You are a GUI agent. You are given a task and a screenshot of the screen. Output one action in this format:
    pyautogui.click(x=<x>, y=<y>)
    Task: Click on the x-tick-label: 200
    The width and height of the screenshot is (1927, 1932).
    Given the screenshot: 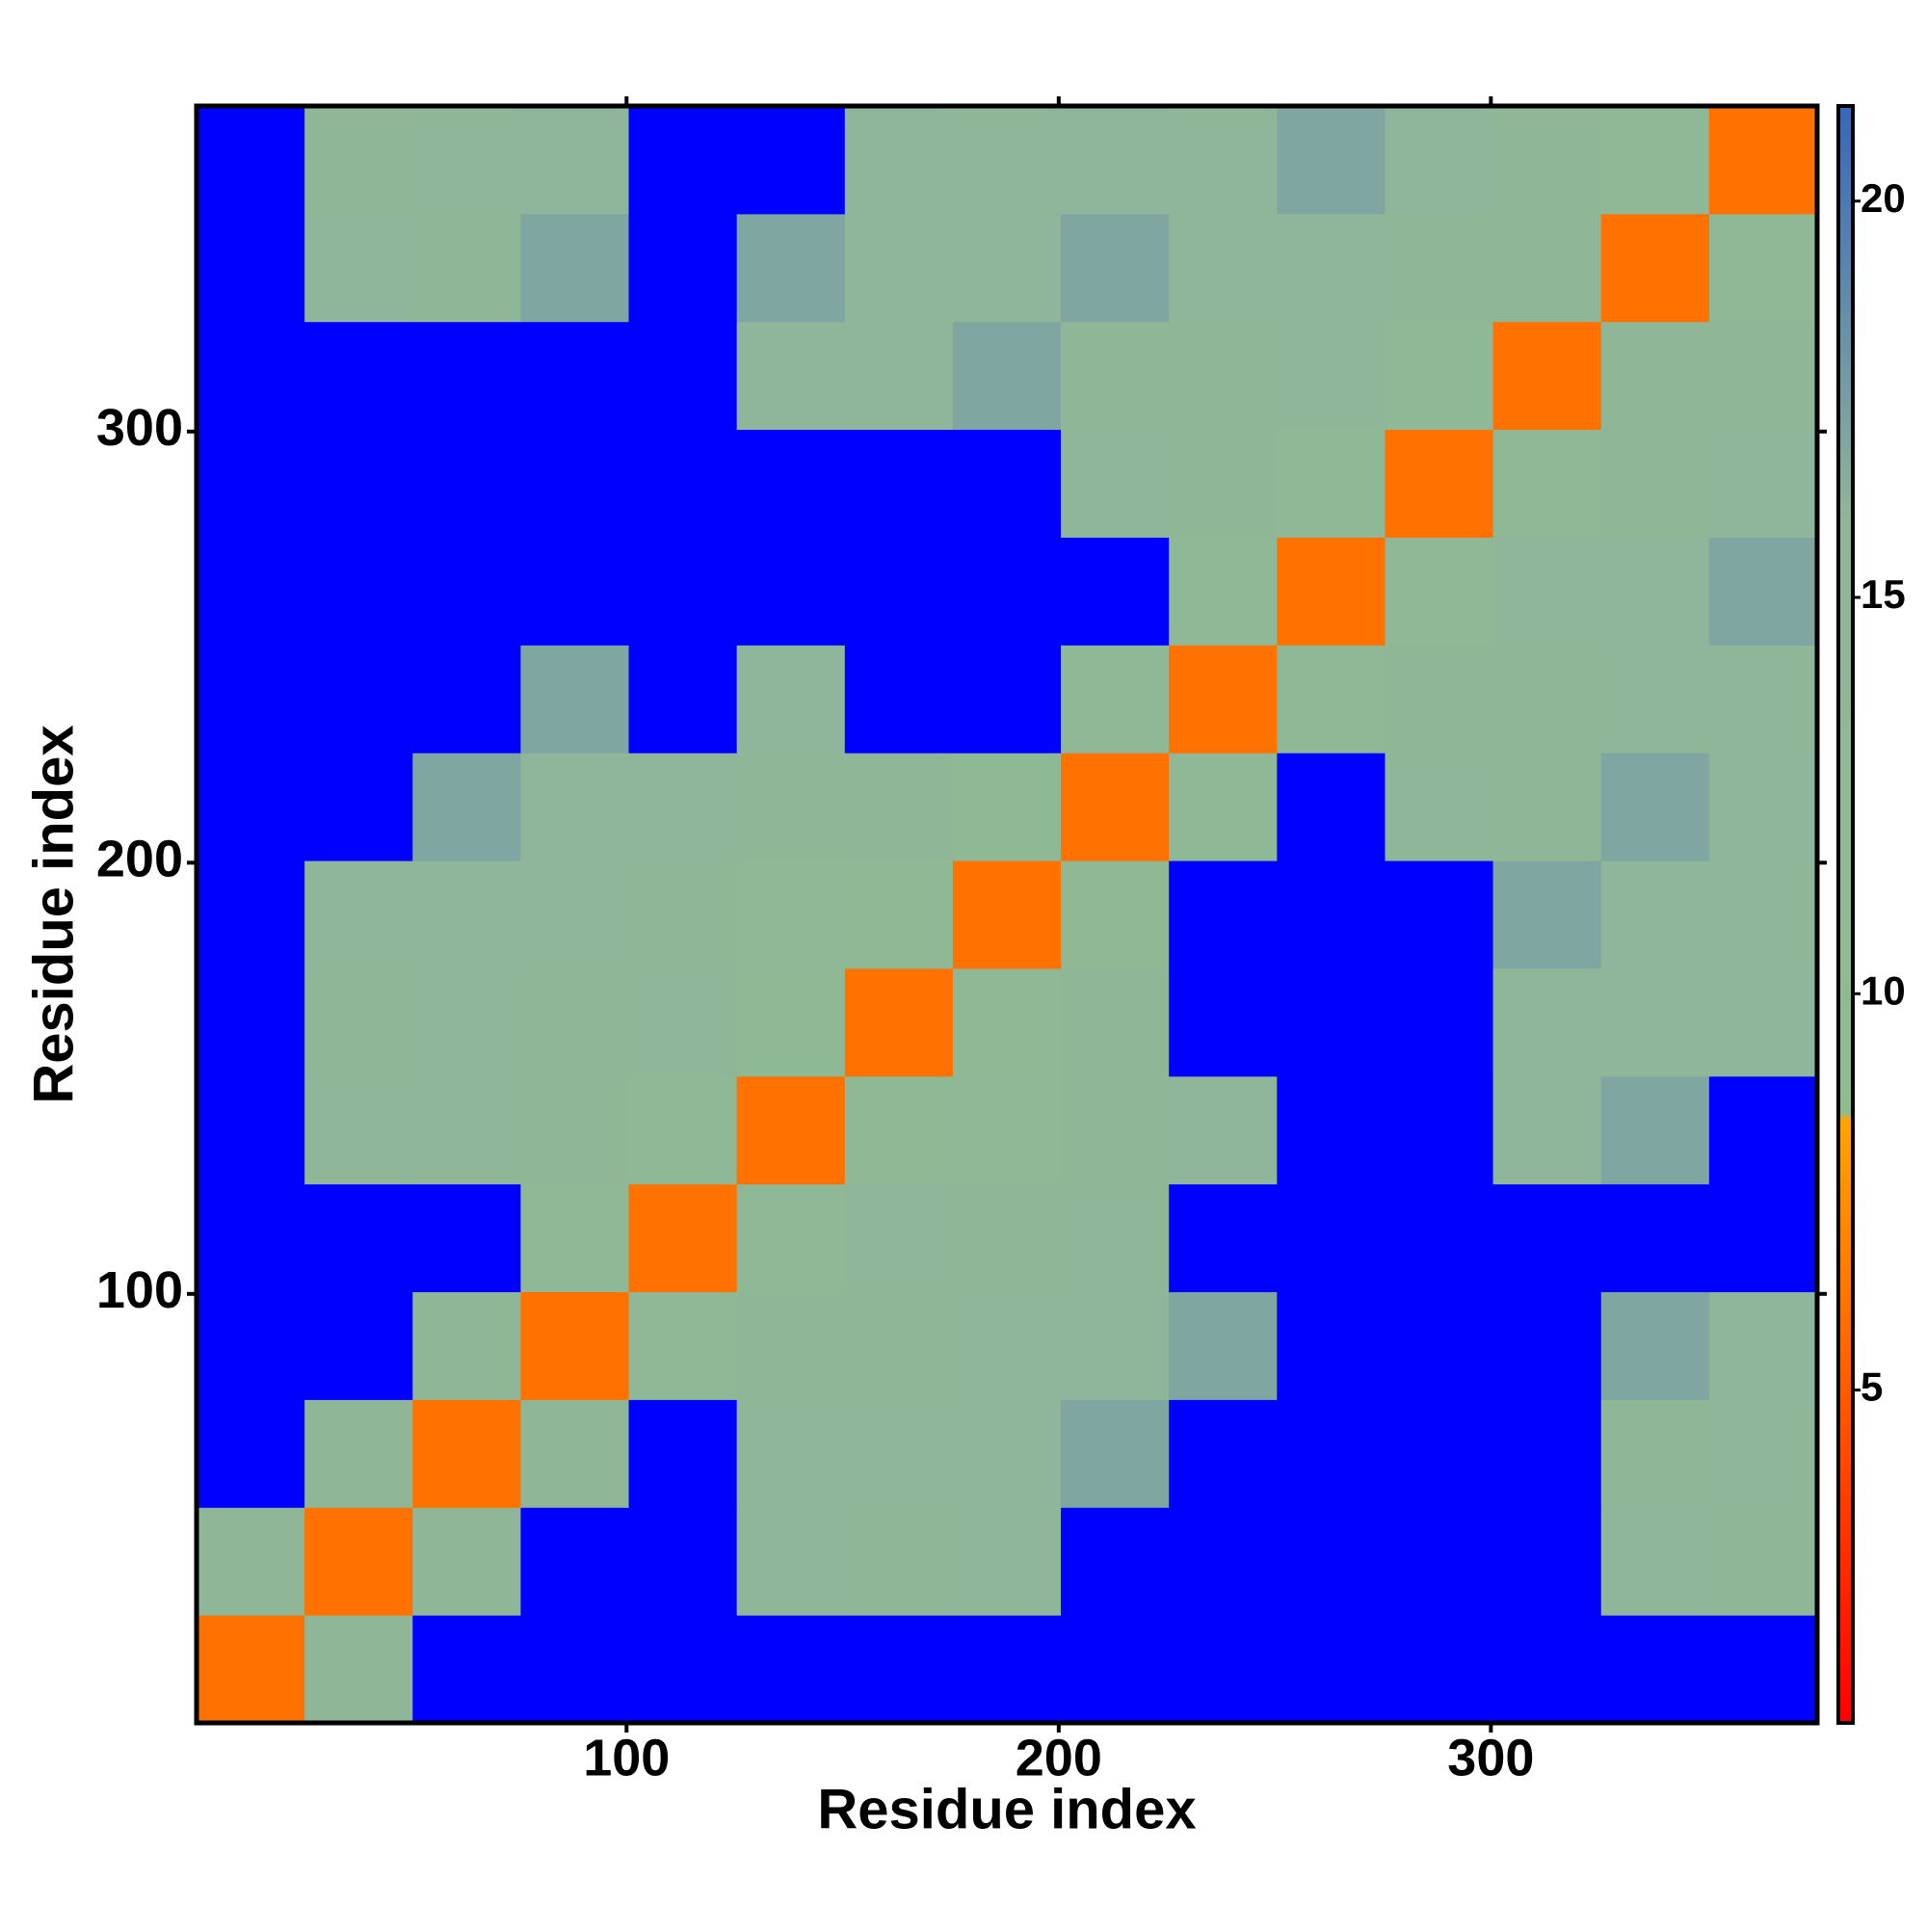 What is the action you would take?
    pyautogui.click(x=1059, y=1757)
    